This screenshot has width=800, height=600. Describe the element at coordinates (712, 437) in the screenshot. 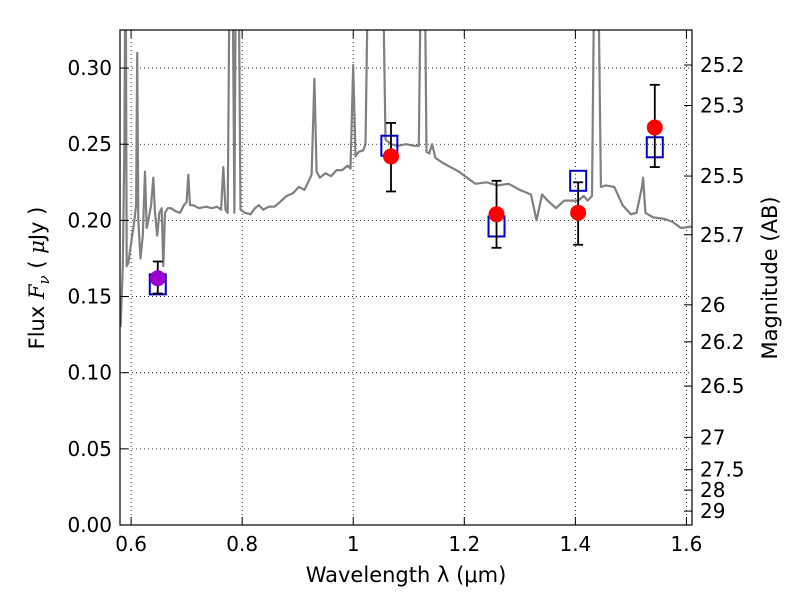

I see `mag-tick-label: 27` at that location.